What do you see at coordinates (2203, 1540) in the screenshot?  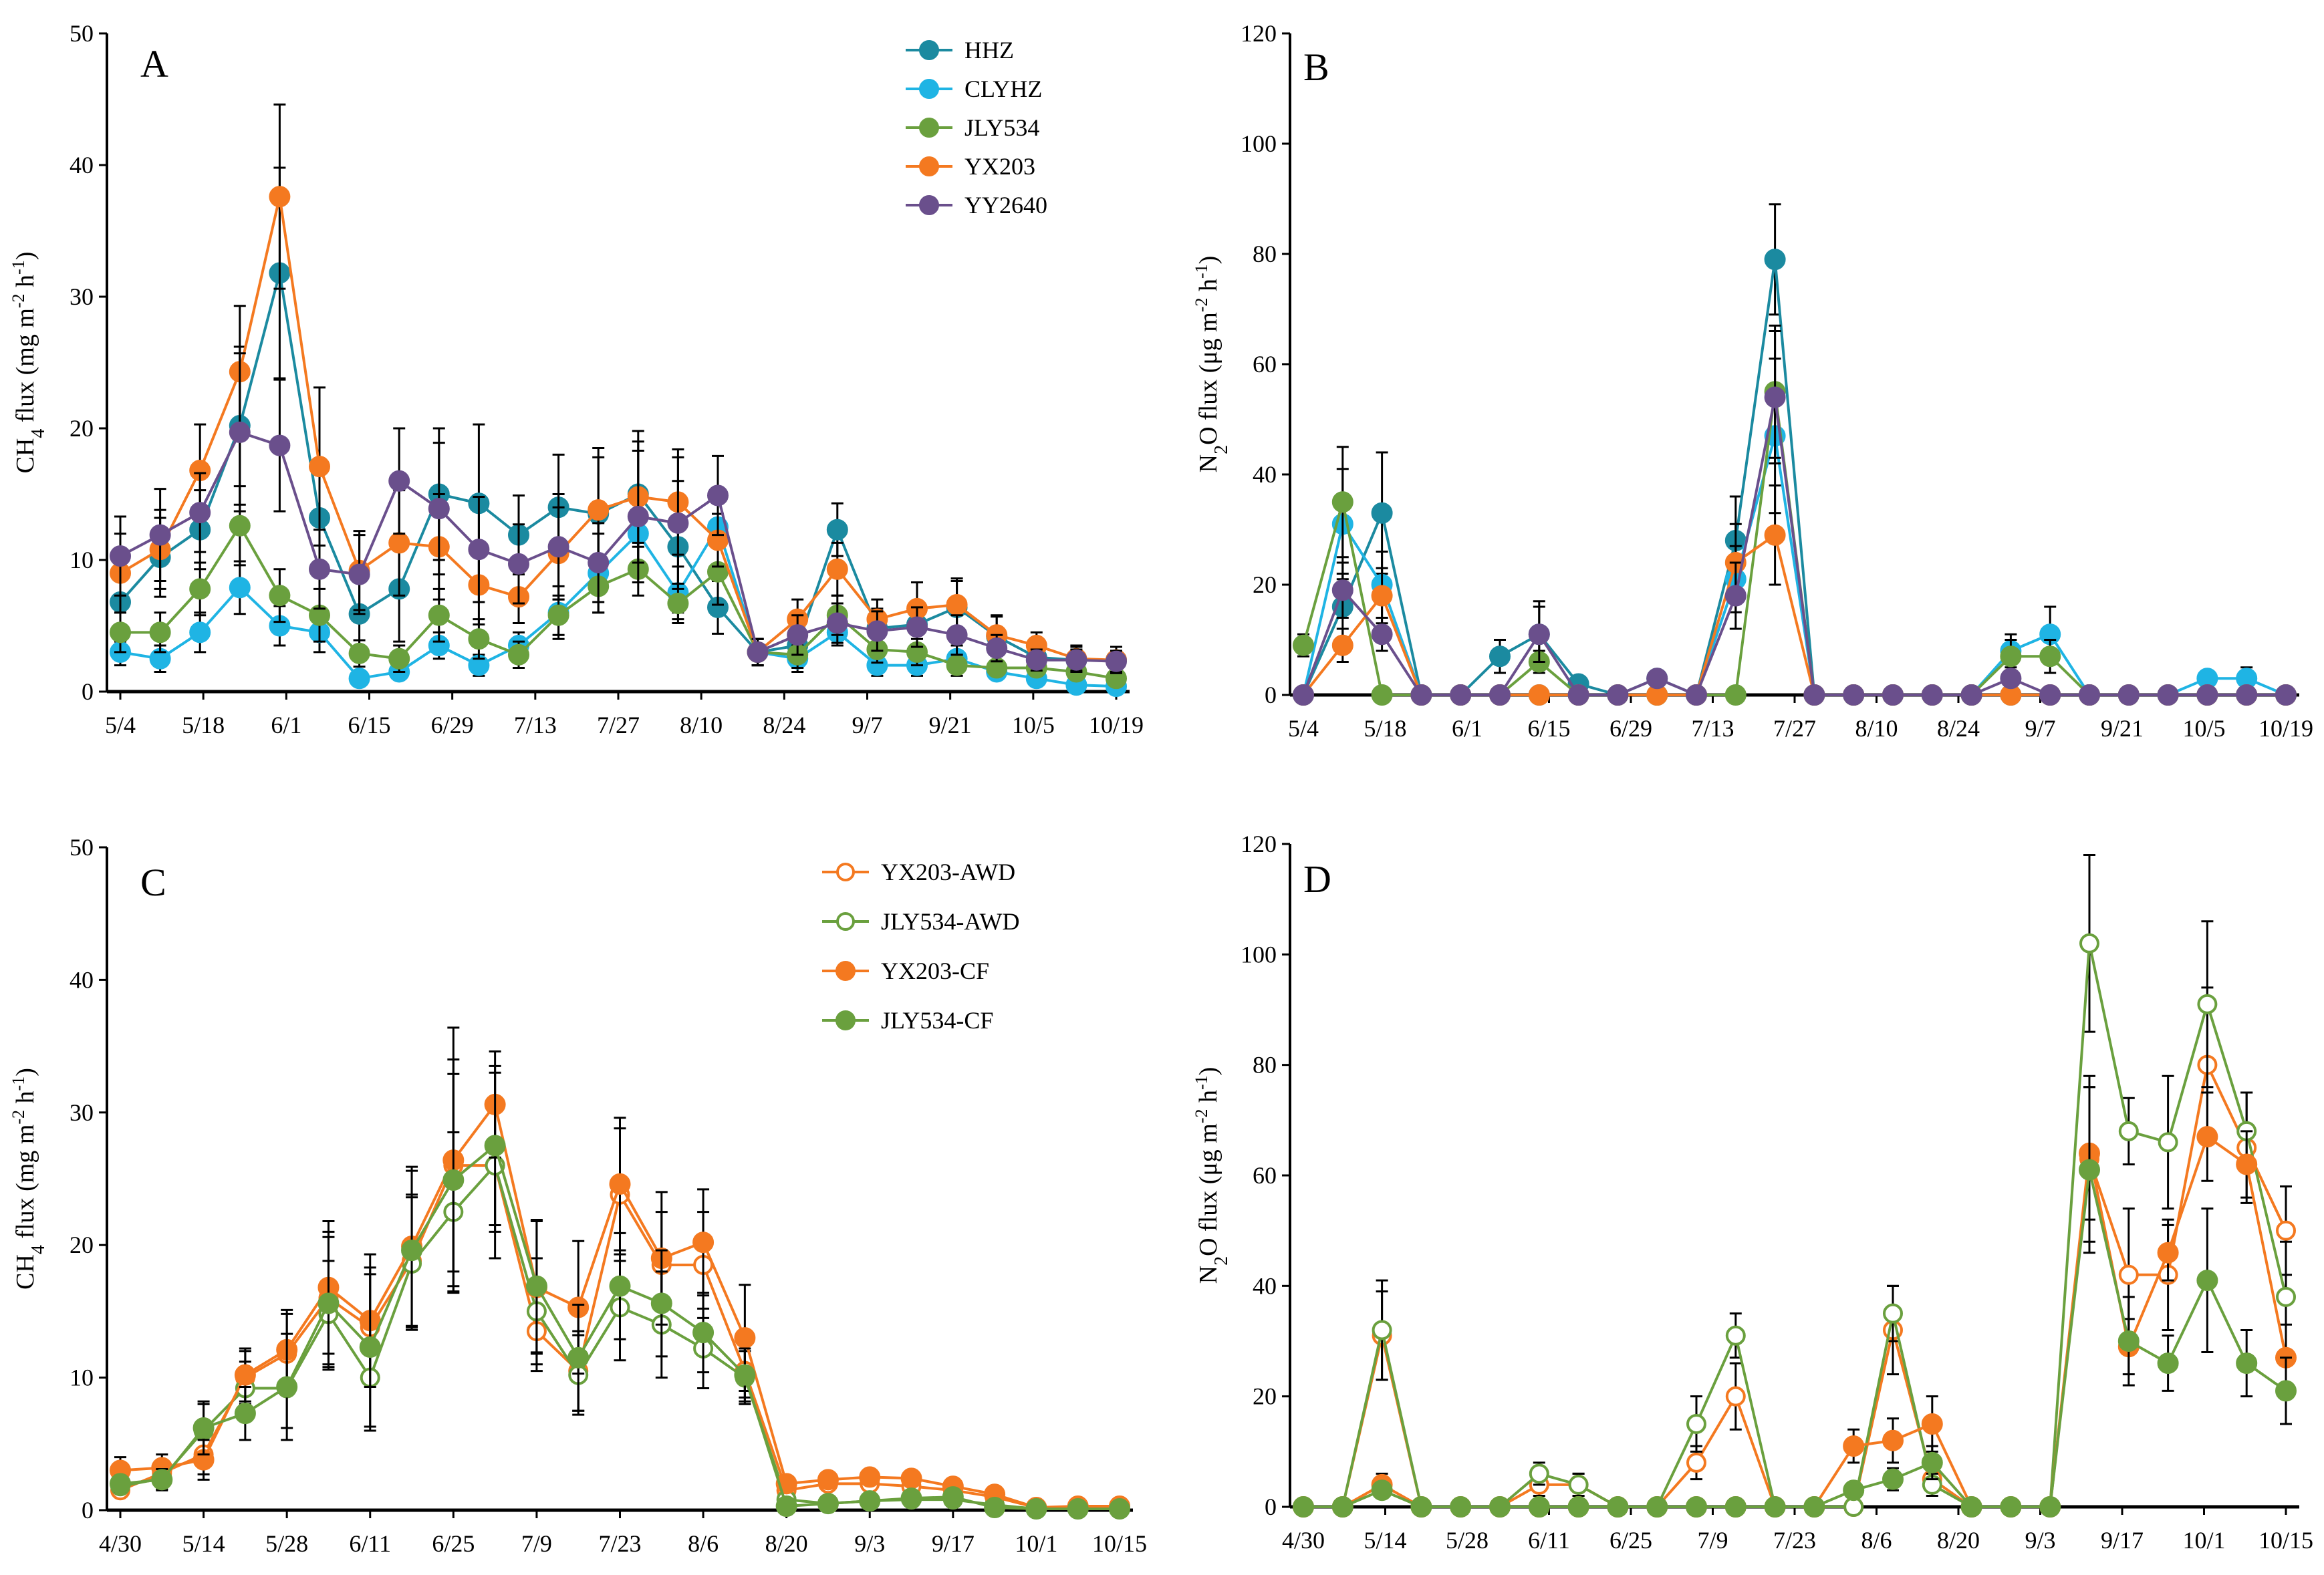 I see `x-tick-label: 10/1` at bounding box center [2203, 1540].